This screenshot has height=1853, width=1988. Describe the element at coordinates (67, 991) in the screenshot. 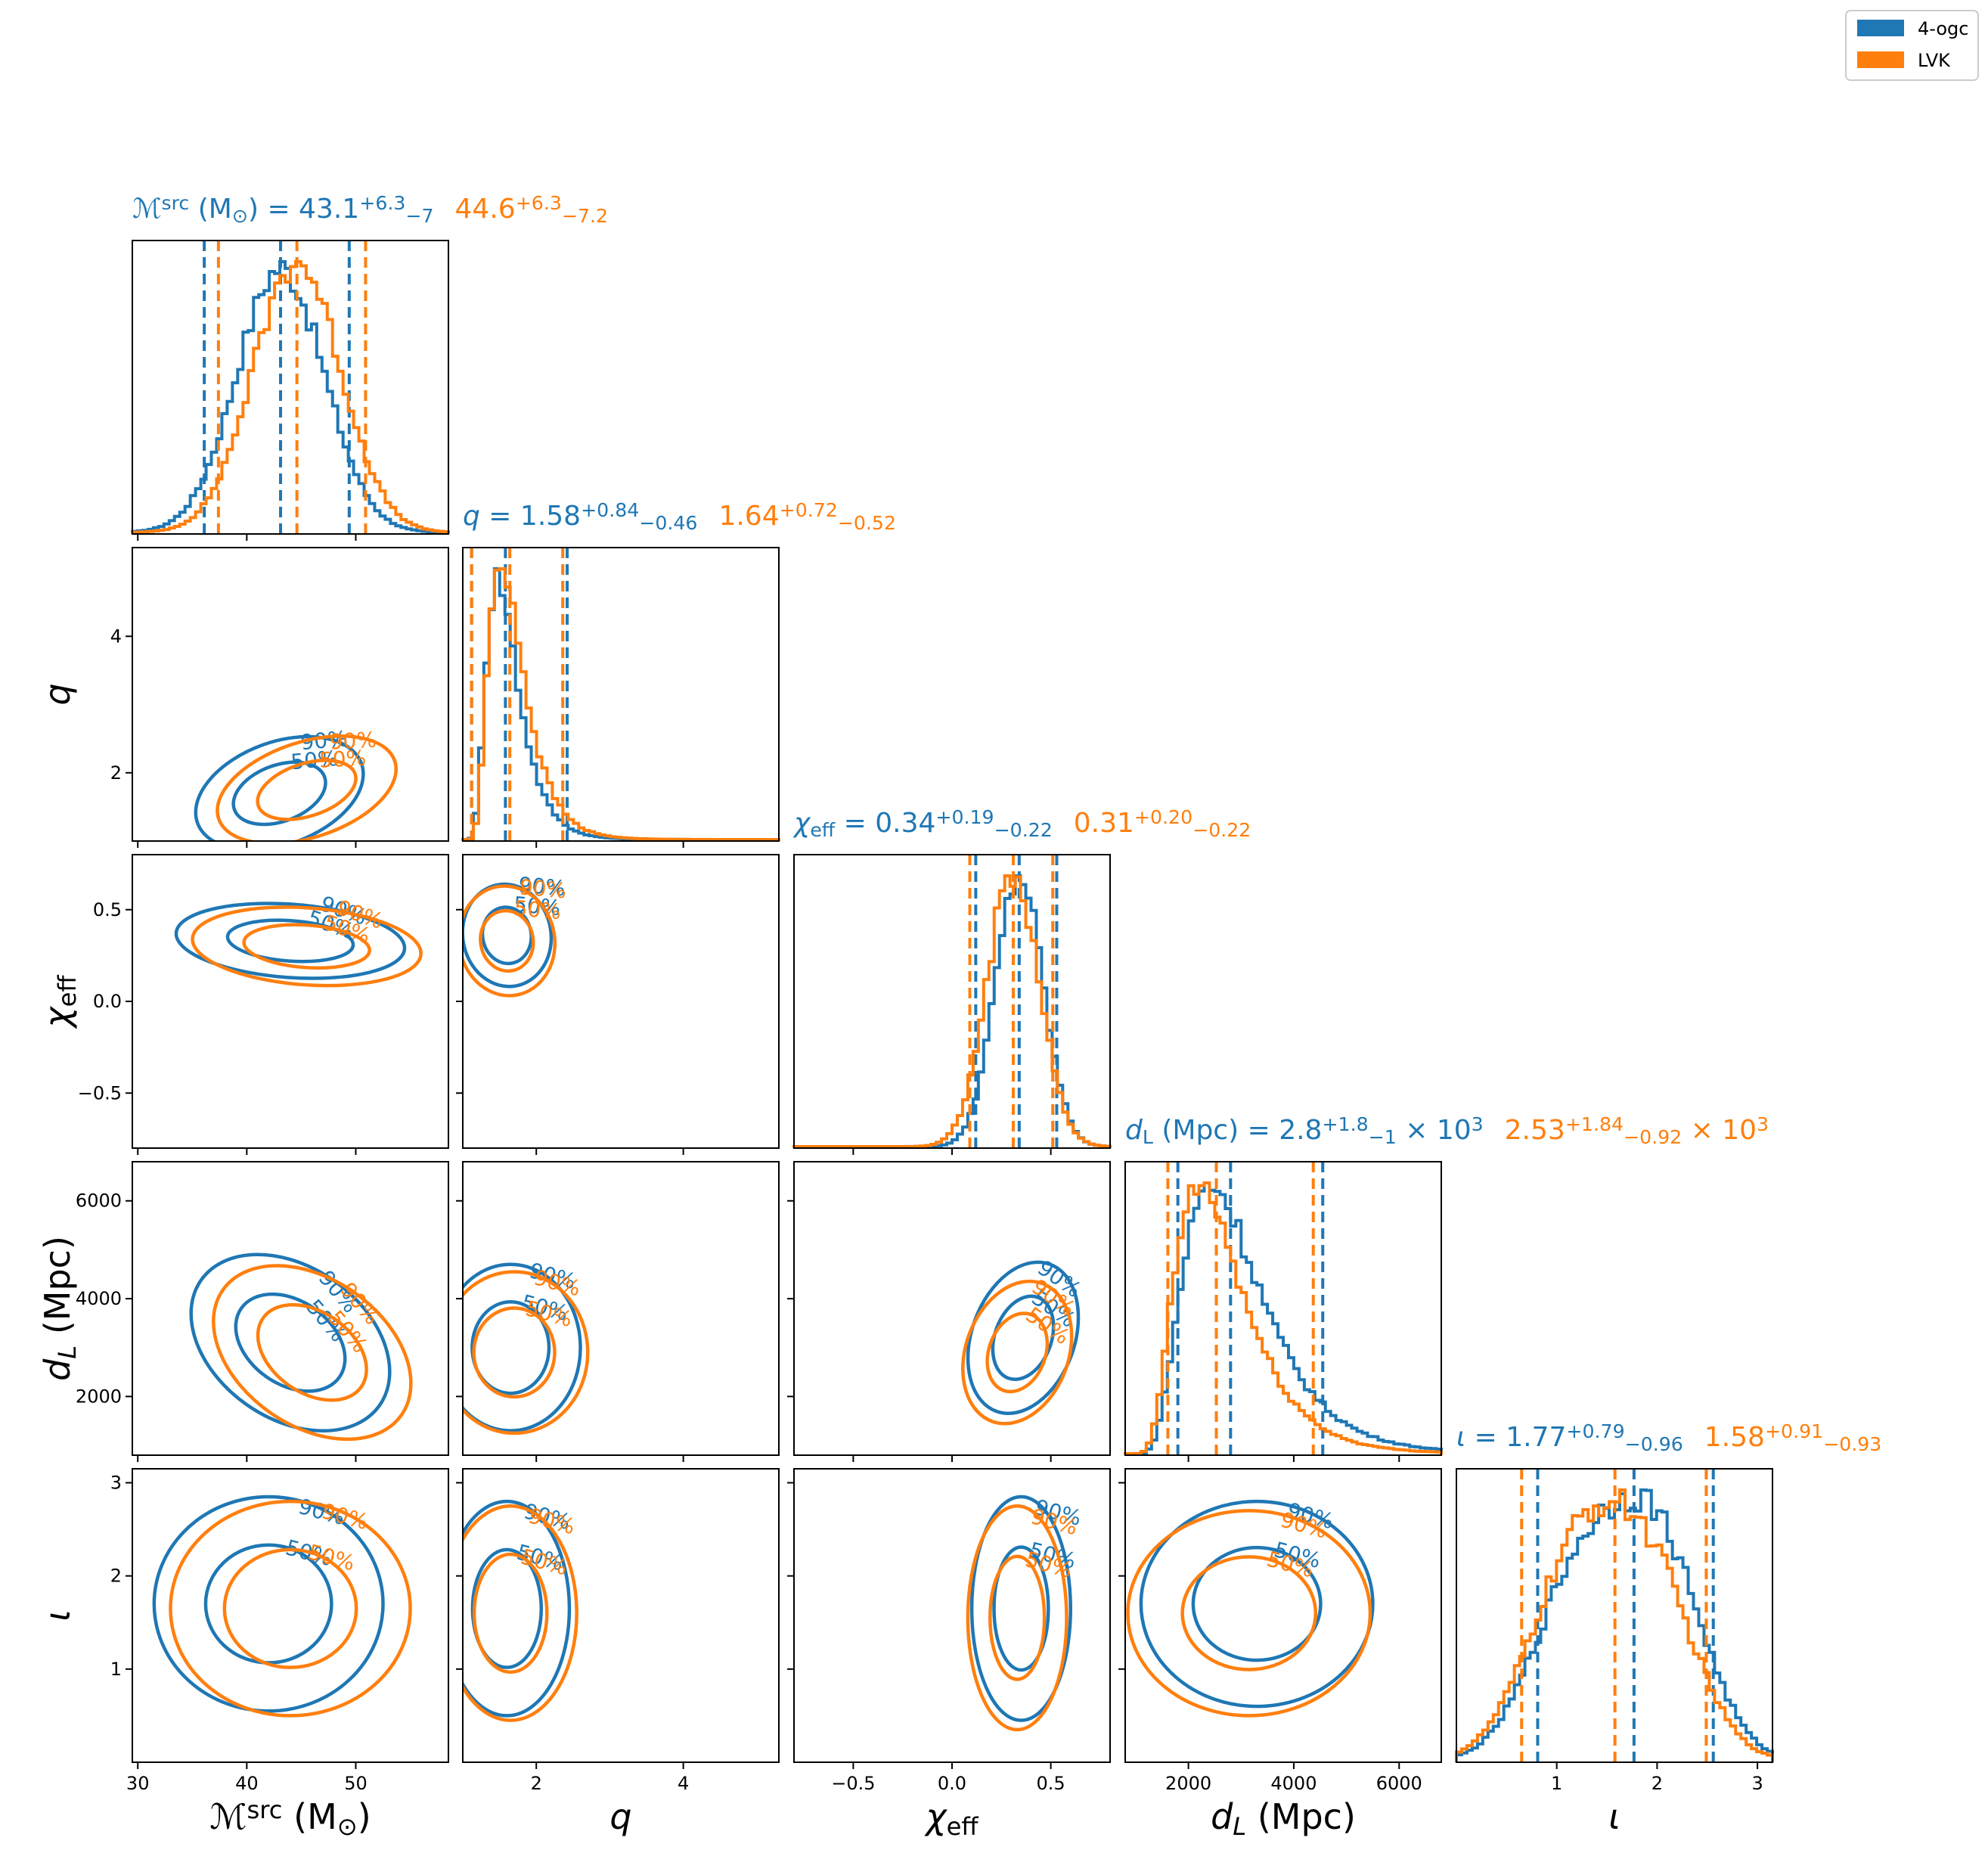

I see `y-axis-label-chi-part: eff` at that location.